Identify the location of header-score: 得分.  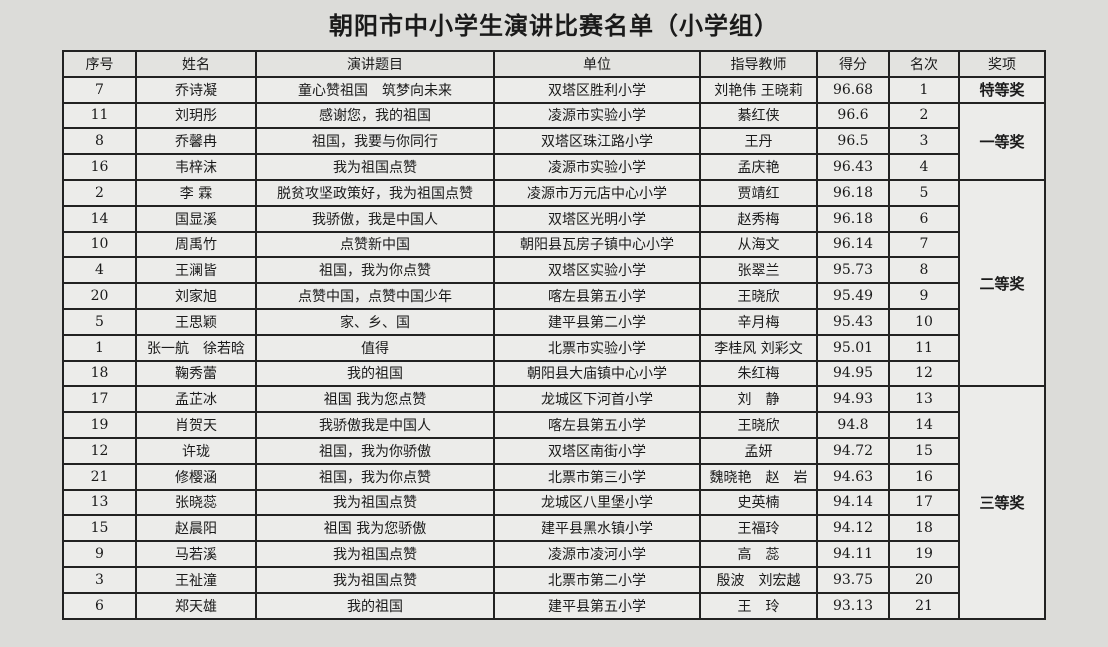
(853, 64).